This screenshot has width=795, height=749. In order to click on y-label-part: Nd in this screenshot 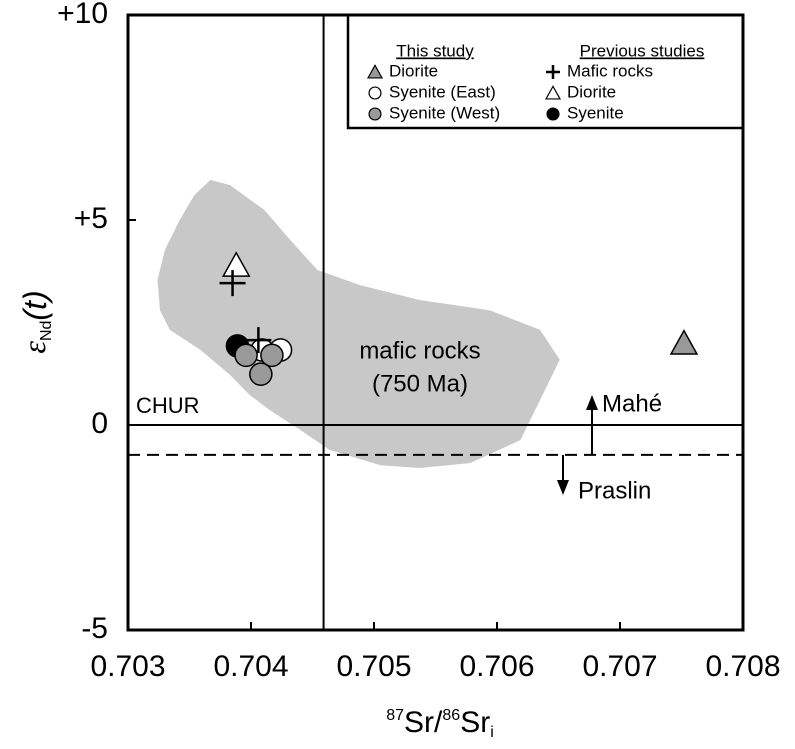, I will do `click(46, 331)`.